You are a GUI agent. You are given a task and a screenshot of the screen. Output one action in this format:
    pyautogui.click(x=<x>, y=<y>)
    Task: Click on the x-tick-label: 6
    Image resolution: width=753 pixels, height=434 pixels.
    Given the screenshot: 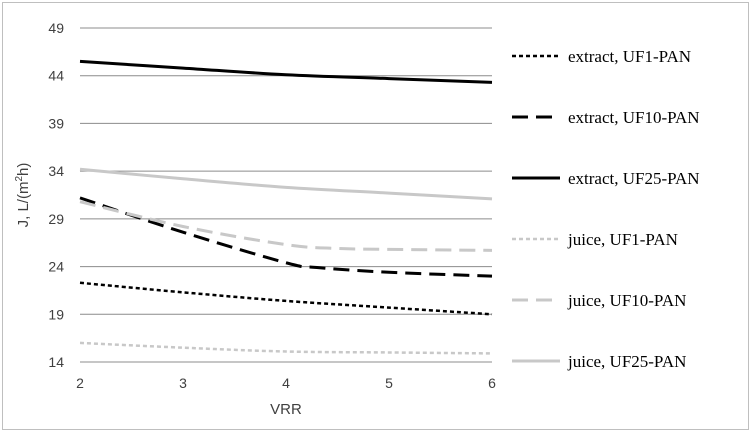 What is the action you would take?
    pyautogui.click(x=492, y=383)
    